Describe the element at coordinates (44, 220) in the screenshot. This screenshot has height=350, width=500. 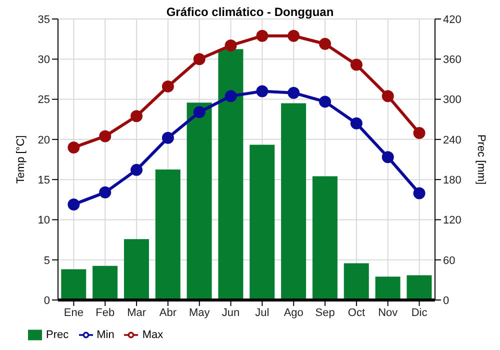
I see `y-tick-label: 10` at that location.